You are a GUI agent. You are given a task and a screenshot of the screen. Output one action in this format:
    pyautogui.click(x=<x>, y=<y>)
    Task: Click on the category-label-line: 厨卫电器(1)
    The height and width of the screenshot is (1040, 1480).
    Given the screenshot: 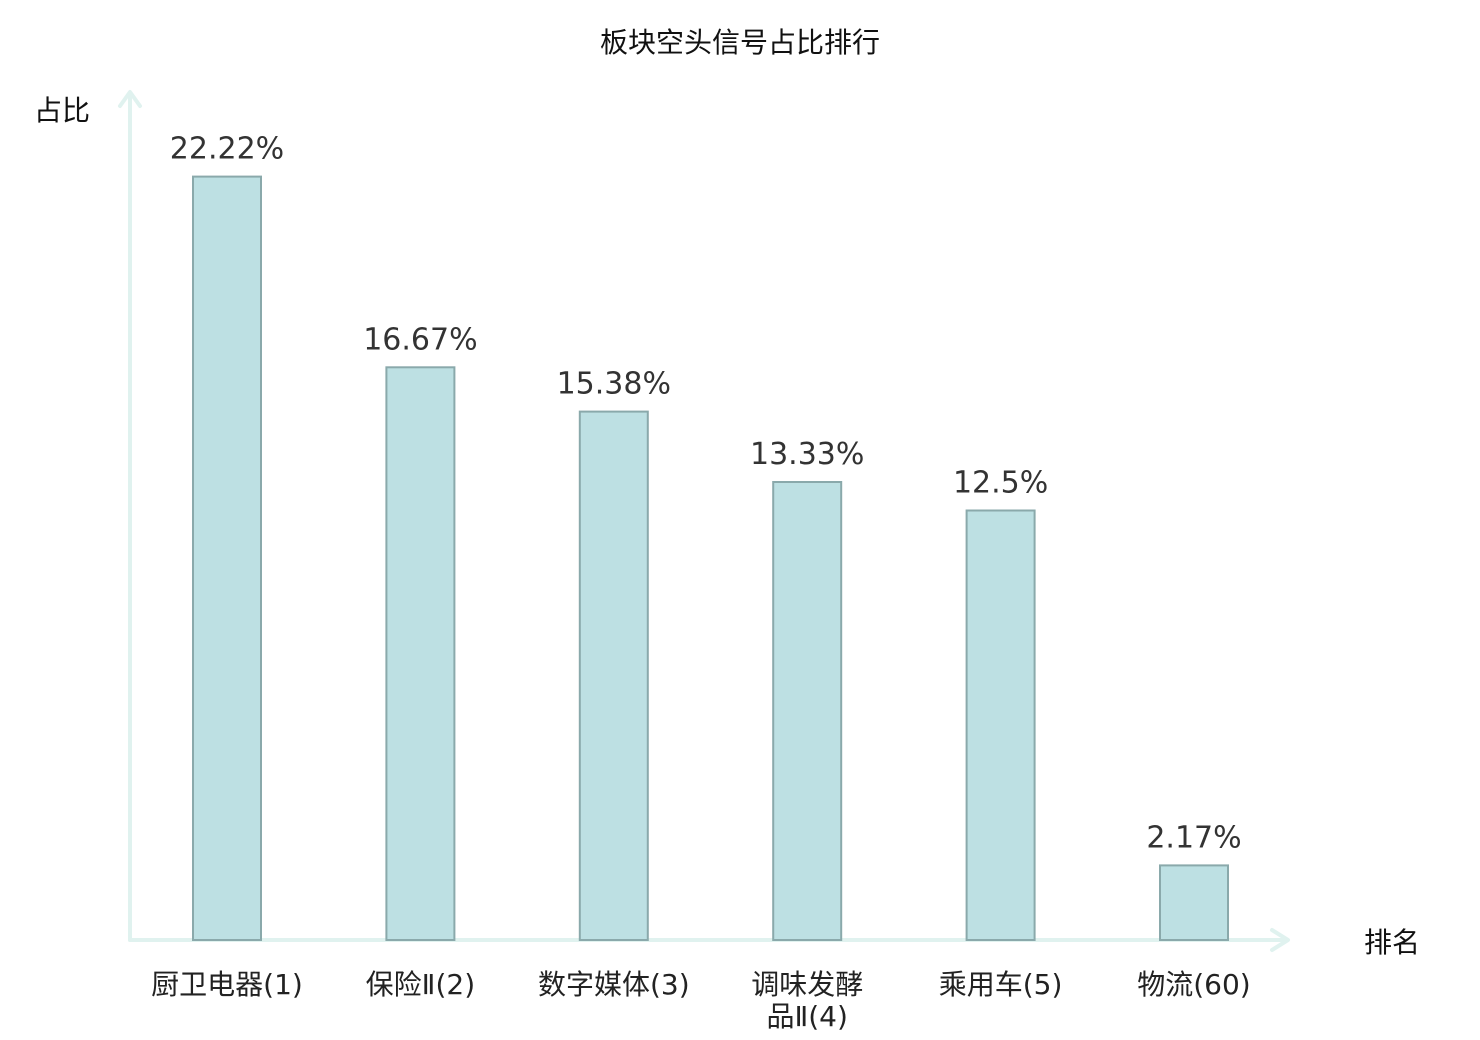 What is the action you would take?
    pyautogui.click(x=227, y=984)
    